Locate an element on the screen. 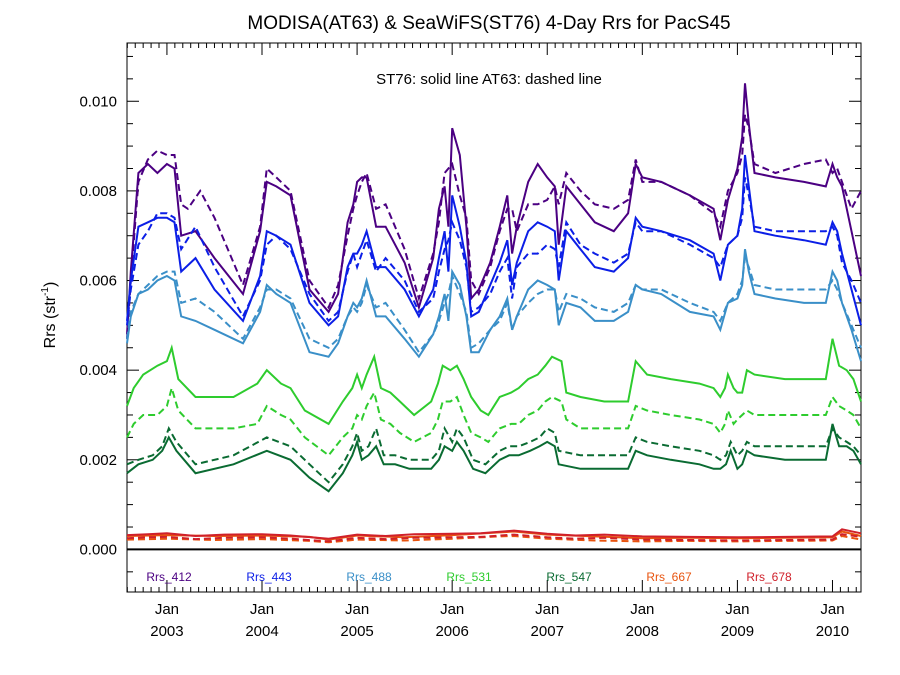  legend-entry: Rrs_412 is located at coordinates (169, 577).